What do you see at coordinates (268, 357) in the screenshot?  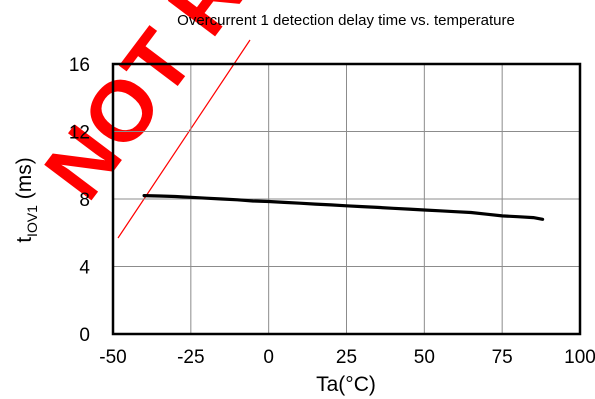 I see `x-tick-label: 0` at bounding box center [268, 357].